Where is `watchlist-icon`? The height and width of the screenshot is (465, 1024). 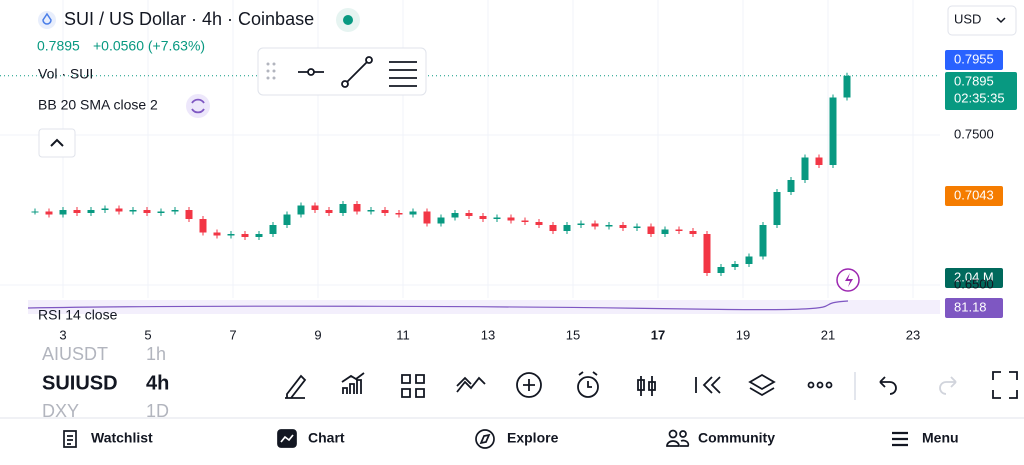
watchlist-icon is located at coordinates (70, 439).